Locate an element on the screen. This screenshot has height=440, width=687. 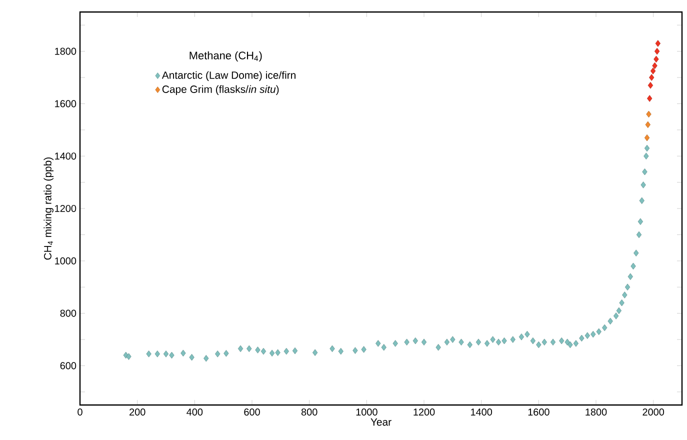
x-tick-label: 1400 is located at coordinates (481, 412).